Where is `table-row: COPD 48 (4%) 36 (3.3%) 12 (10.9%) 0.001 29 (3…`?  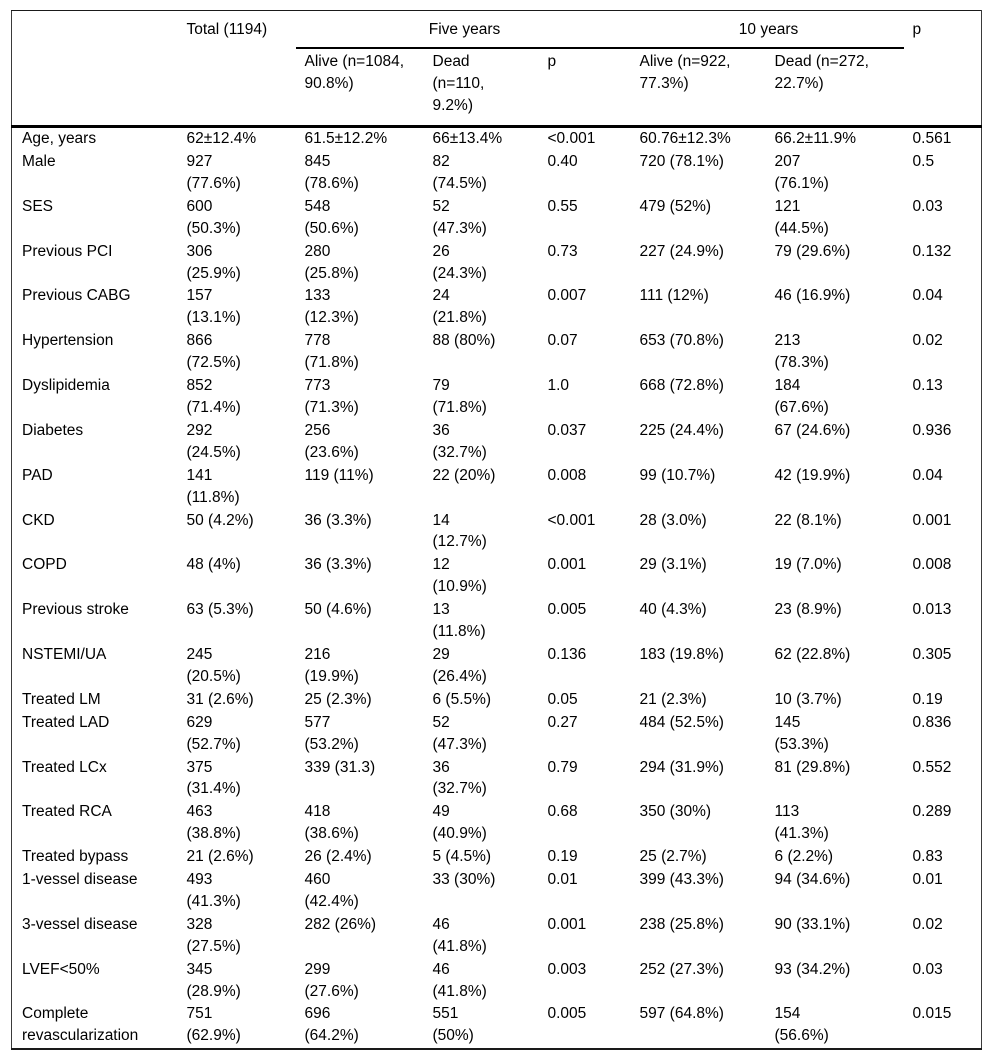
table-row: COPD 48 (4%) 36 (3.3%) 12 (10.9%) 0.001 29 (3… is located at coordinates (497, 576).